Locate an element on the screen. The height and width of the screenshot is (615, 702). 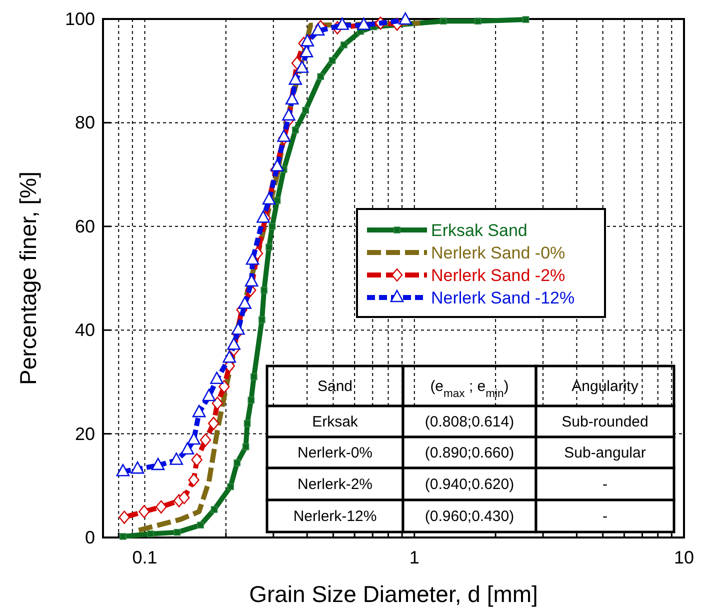
x-tick-label: 0.1 is located at coordinates (145, 558).